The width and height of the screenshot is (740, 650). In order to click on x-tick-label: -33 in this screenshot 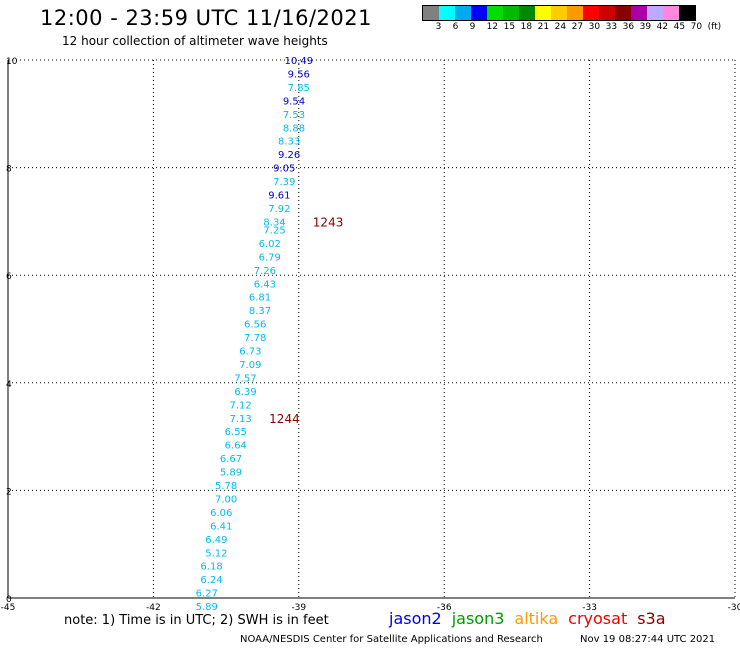, I will do `click(589, 606)`.